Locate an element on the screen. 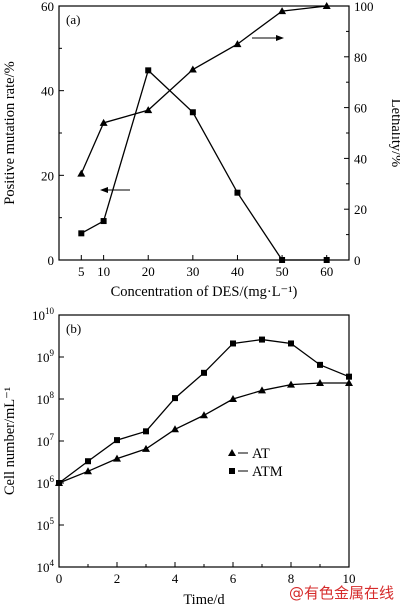  legend-label-at: AT is located at coordinates (261, 454).